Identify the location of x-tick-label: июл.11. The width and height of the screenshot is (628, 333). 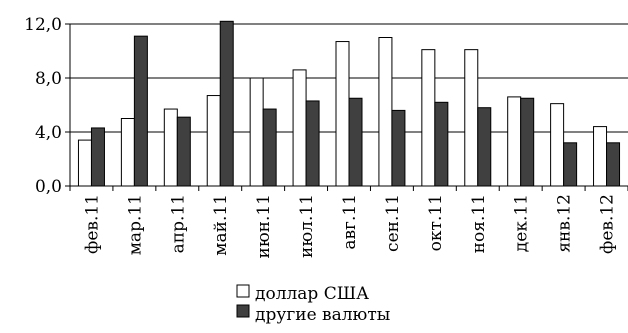
(307, 226).